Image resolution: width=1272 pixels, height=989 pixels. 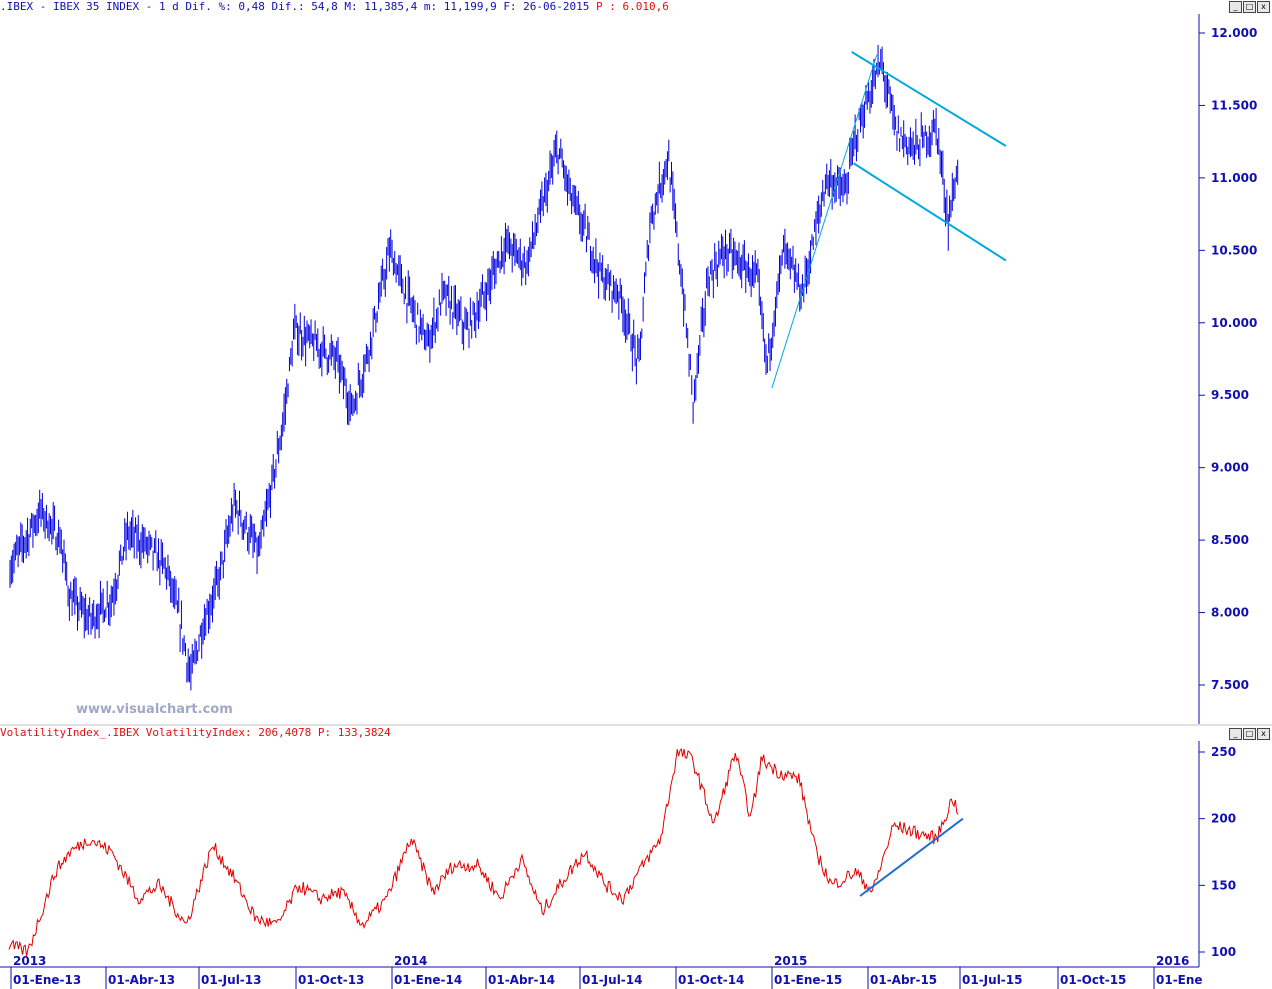 I want to click on price-y-tick-label: 9.000, so click(x=1230, y=468).